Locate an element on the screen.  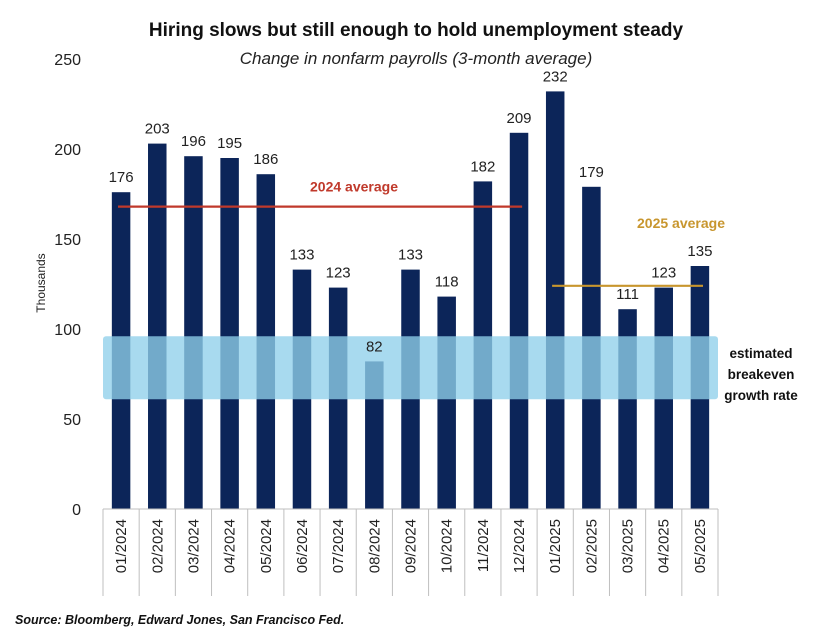
reference-lines: 2024 average 2025 average is located at coordinates (421, 233).